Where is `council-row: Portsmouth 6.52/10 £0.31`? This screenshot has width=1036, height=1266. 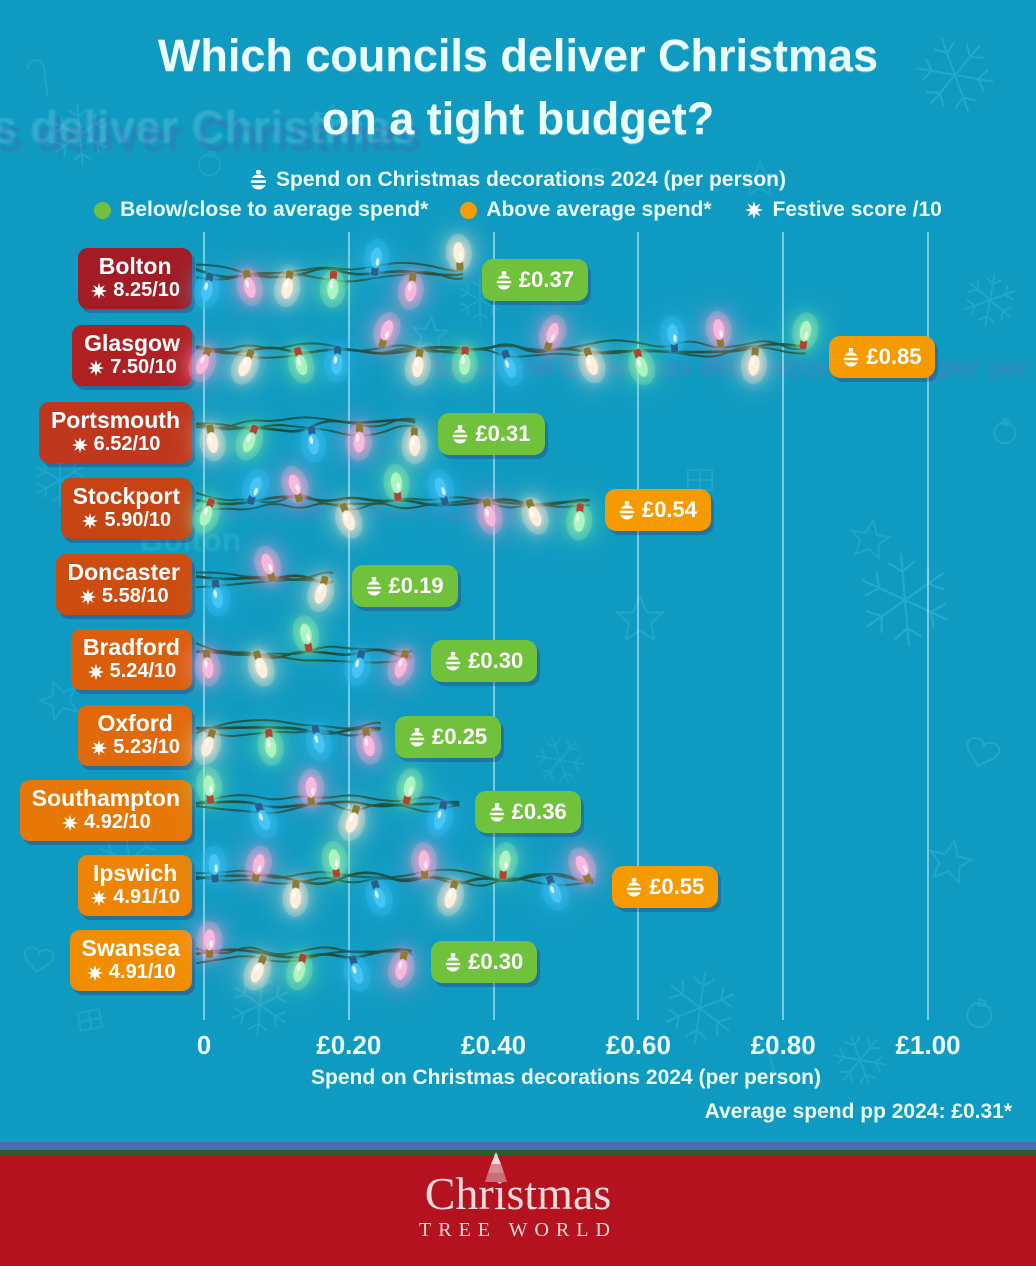 council-row: Portsmouth 6.52/10 £0.31 is located at coordinates (518, 434).